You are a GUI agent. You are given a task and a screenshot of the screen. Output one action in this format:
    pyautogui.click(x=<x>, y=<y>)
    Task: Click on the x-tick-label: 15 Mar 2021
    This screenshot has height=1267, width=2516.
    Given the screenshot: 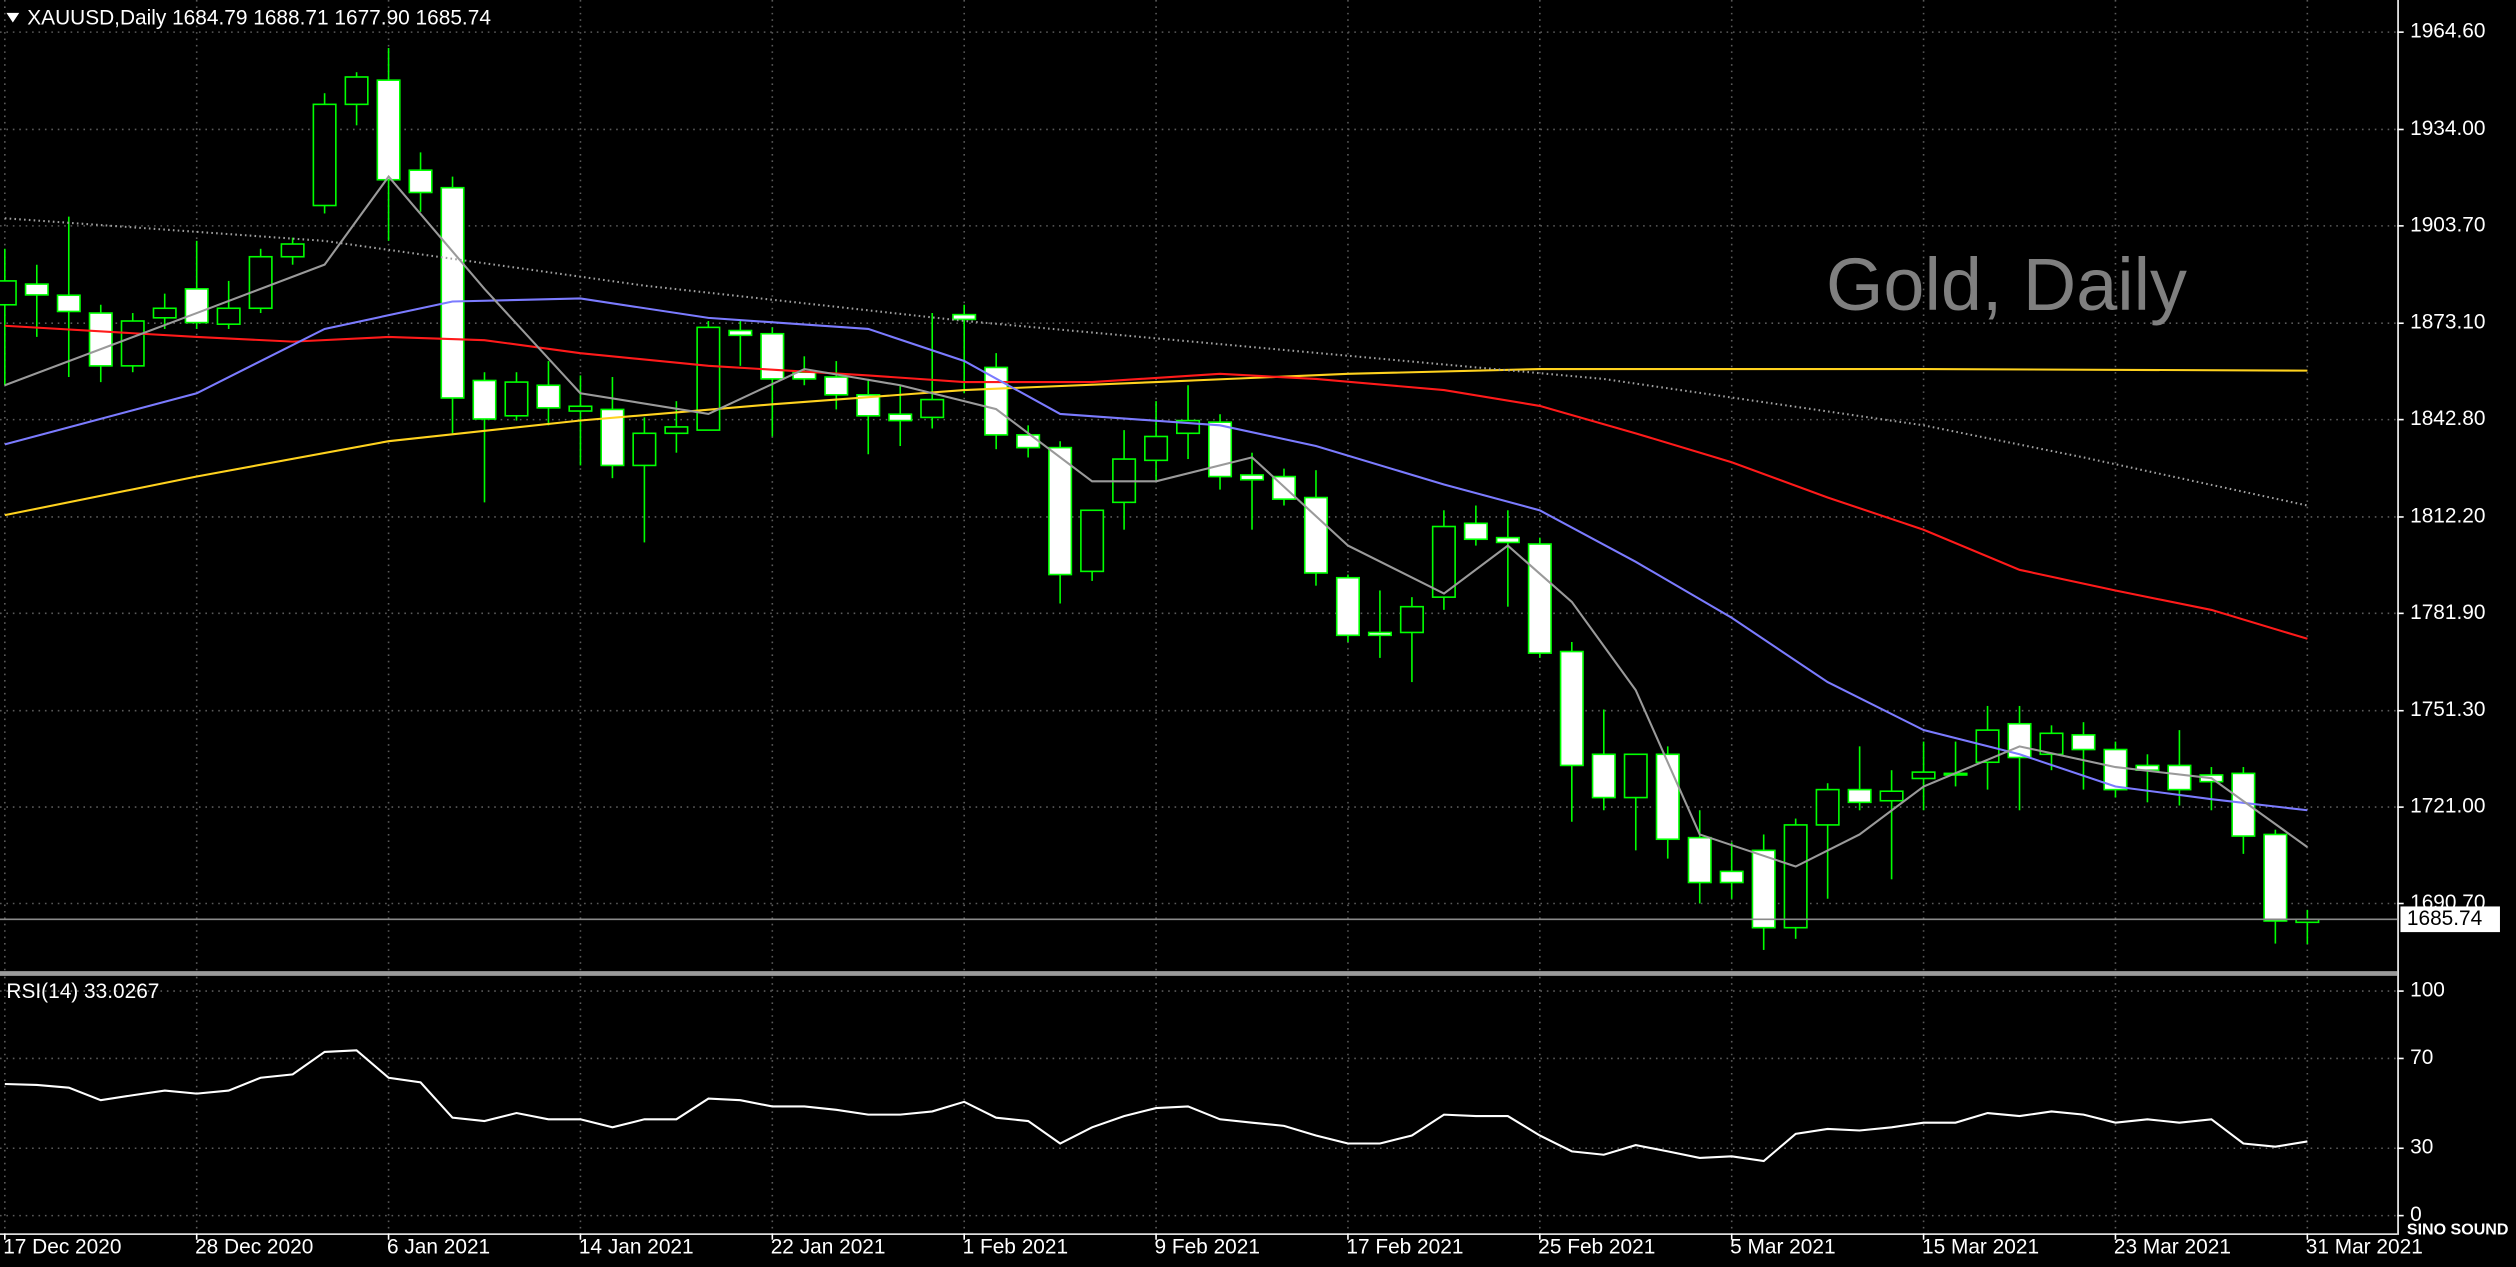 What is the action you would take?
    pyautogui.click(x=1980, y=1246)
    